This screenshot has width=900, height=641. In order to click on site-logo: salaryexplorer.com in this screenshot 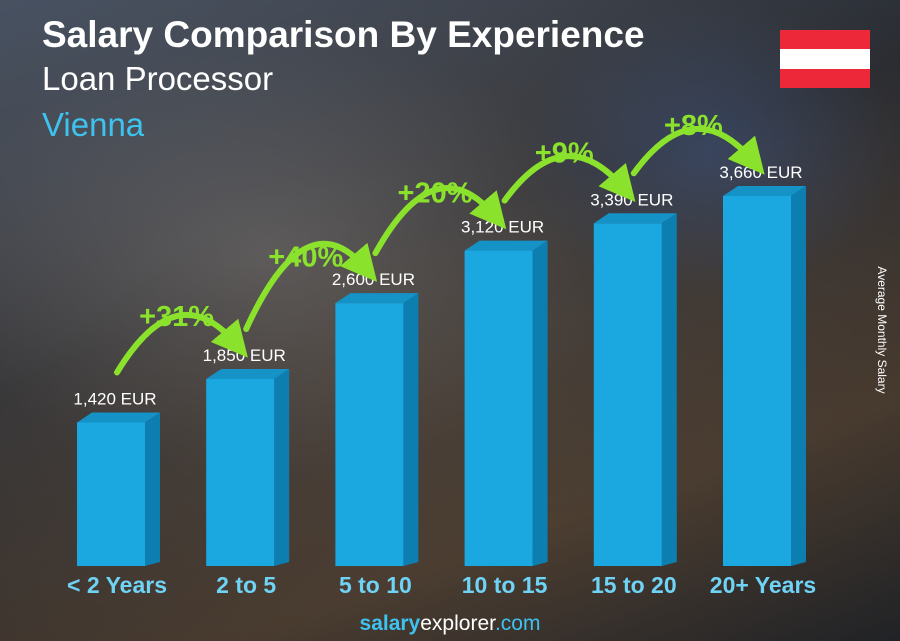, I will do `click(450, 624)`.